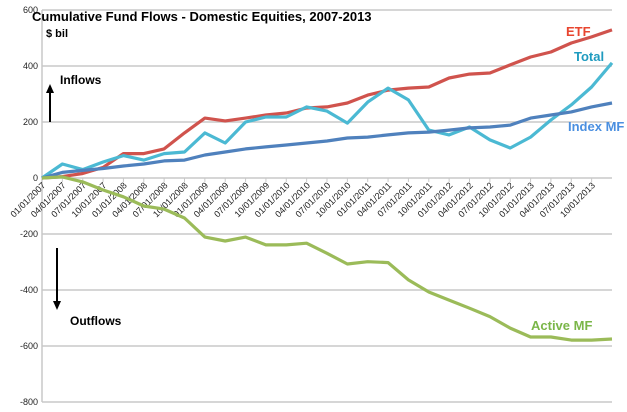 This screenshot has width=627, height=412. What do you see at coordinates (35, 178) in the screenshot?
I see `y-tick-label: 0` at bounding box center [35, 178].